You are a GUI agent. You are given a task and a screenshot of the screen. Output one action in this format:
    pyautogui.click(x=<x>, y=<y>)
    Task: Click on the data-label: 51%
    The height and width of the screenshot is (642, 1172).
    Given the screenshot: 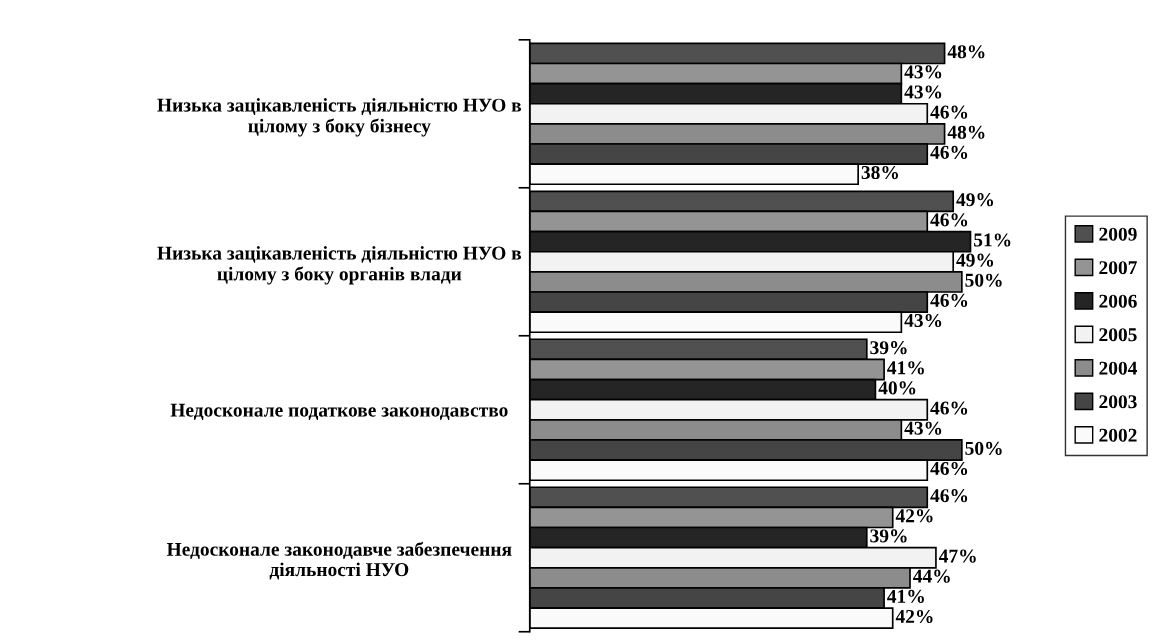 What is the action you would take?
    pyautogui.click(x=992, y=240)
    